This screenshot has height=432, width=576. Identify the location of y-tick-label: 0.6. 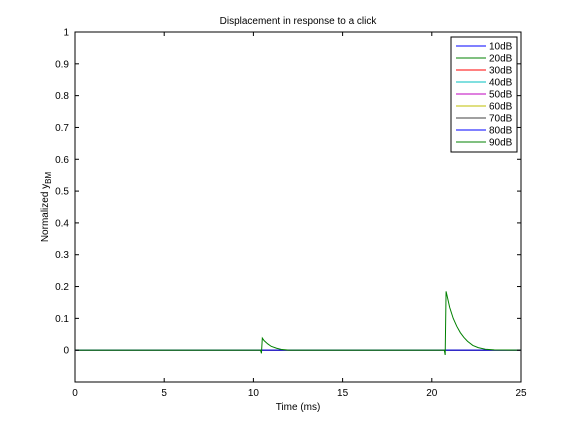
(62, 160).